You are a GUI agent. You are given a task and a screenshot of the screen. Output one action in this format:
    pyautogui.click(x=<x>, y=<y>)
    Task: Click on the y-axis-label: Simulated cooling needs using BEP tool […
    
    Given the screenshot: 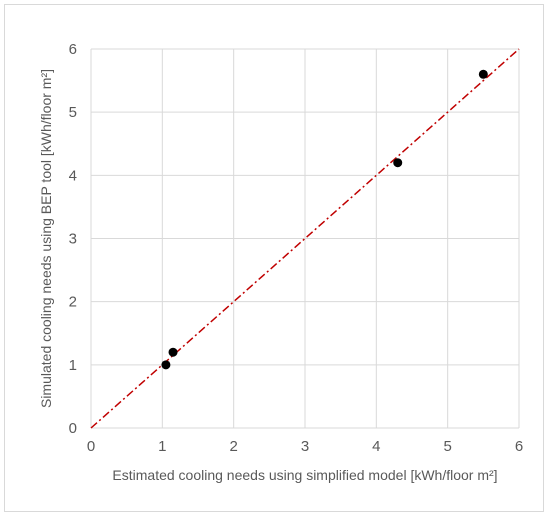 What is the action you would take?
    pyautogui.click(x=46, y=238)
    